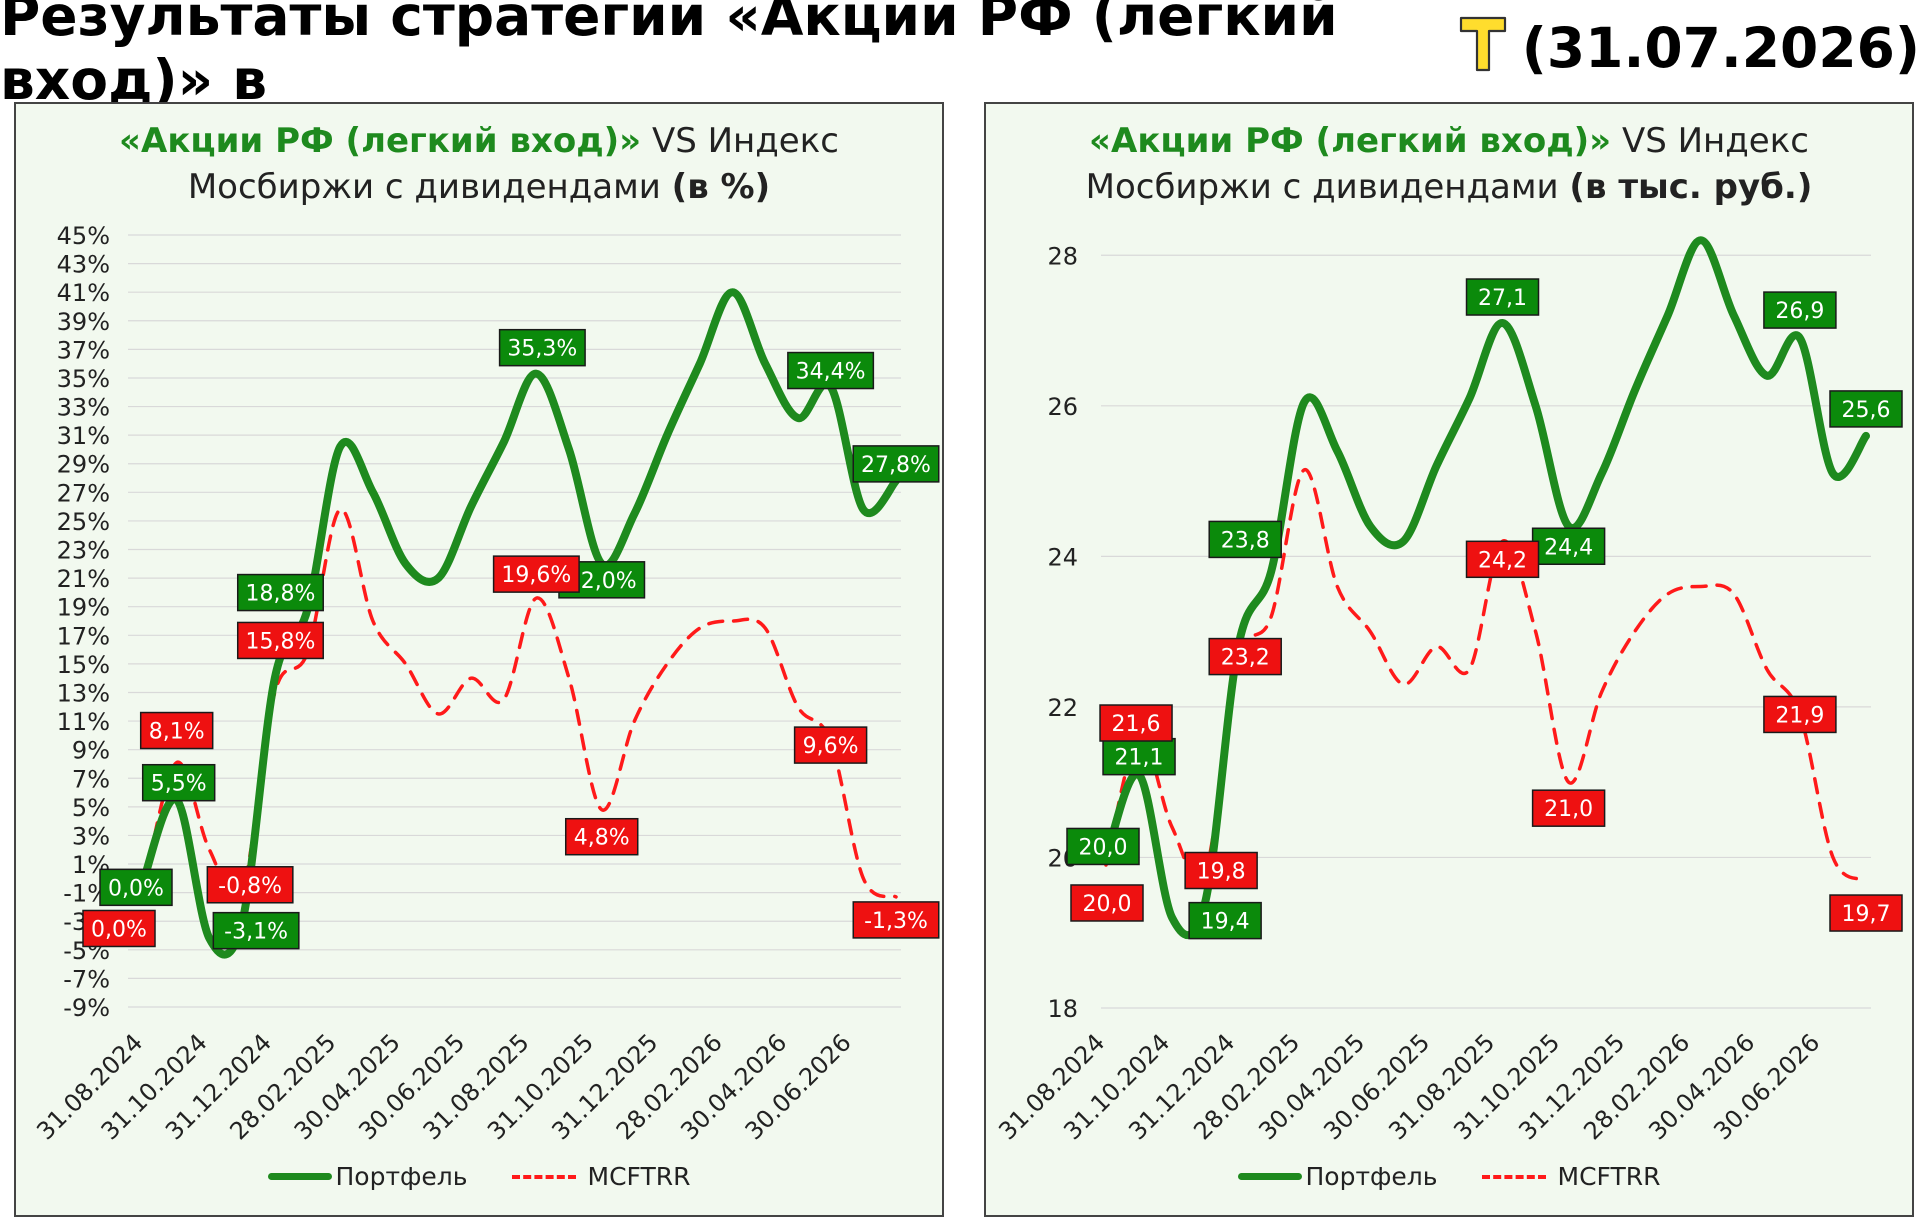 The height and width of the screenshot is (1223, 1920). I want to click on svg-text: -3,1%, so click(256, 932).